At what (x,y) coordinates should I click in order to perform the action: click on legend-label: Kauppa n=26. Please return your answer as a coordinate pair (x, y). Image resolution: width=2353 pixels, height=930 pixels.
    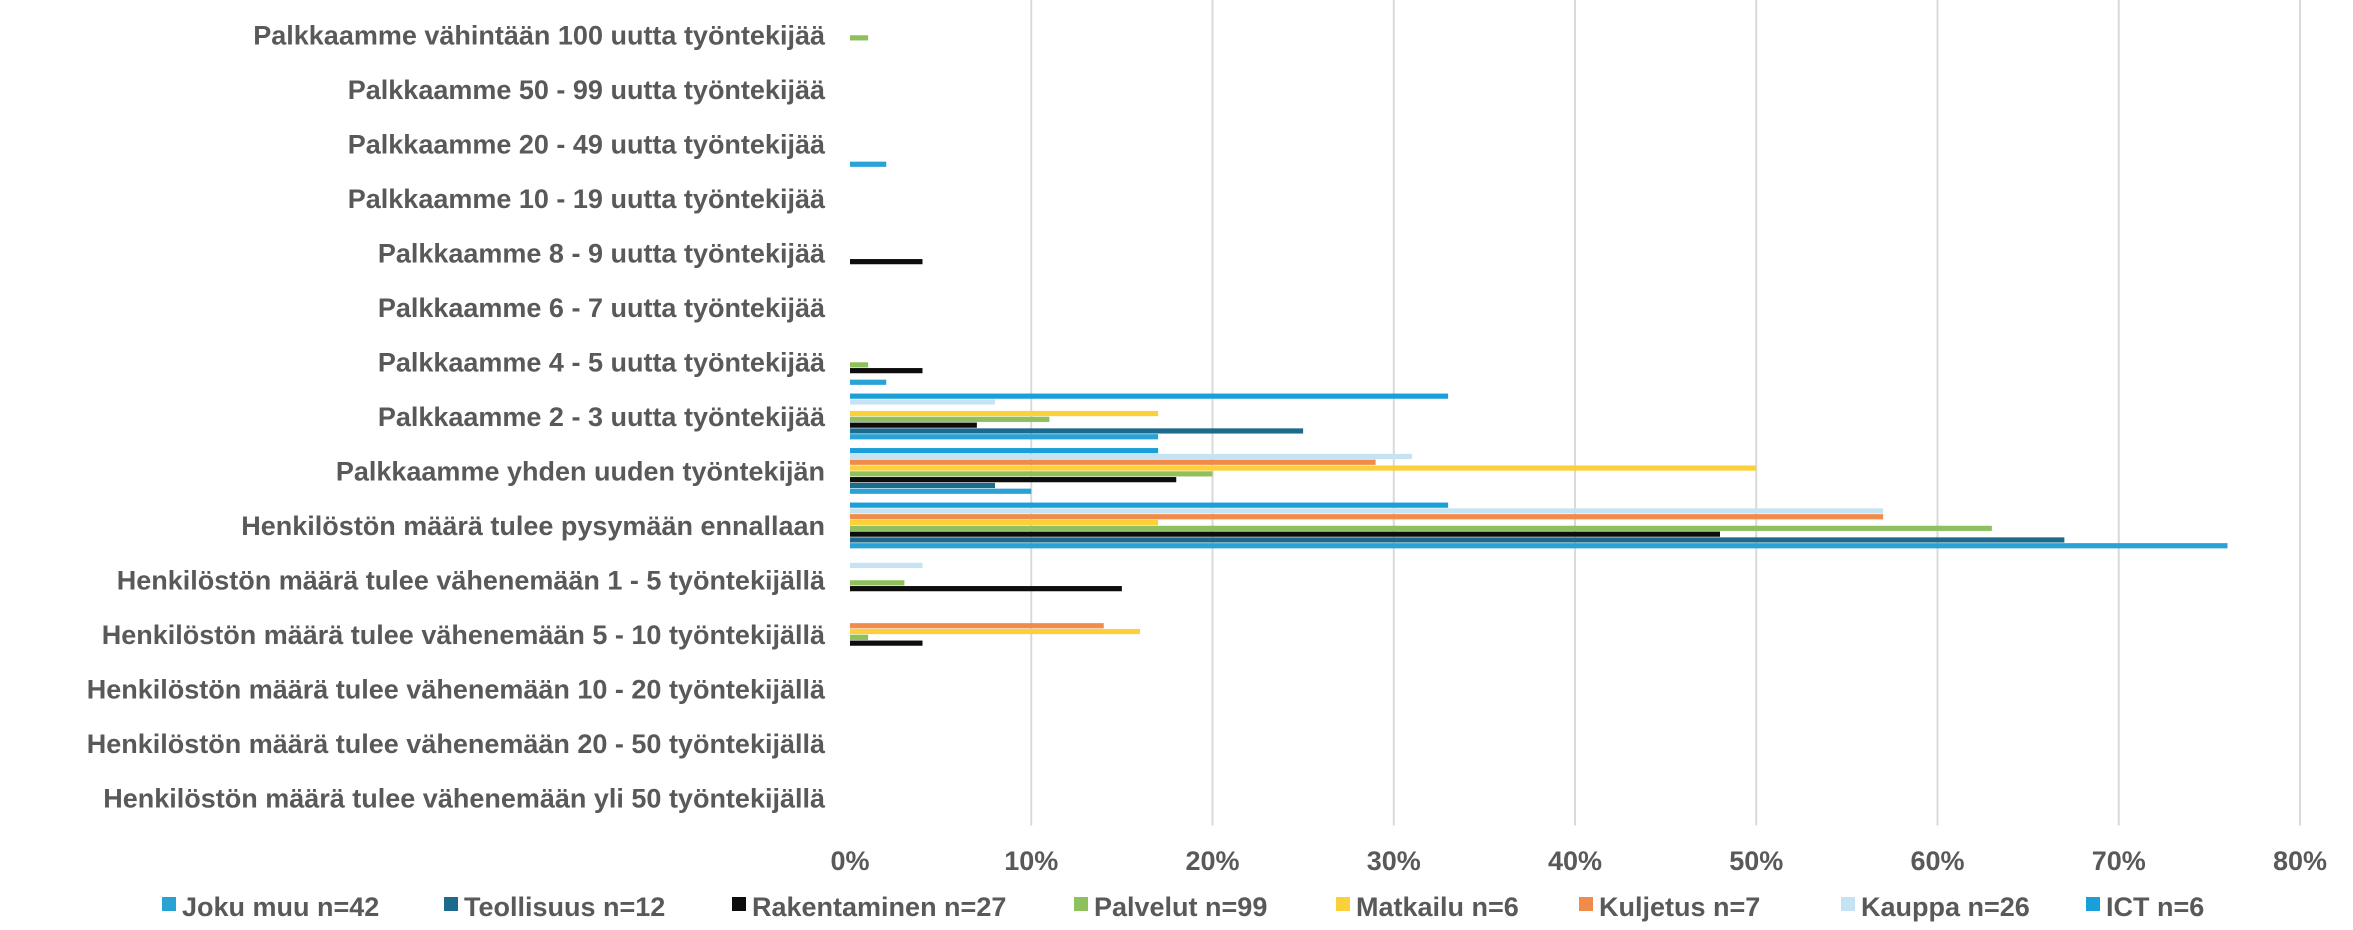
    Looking at the image, I should click on (1945, 907).